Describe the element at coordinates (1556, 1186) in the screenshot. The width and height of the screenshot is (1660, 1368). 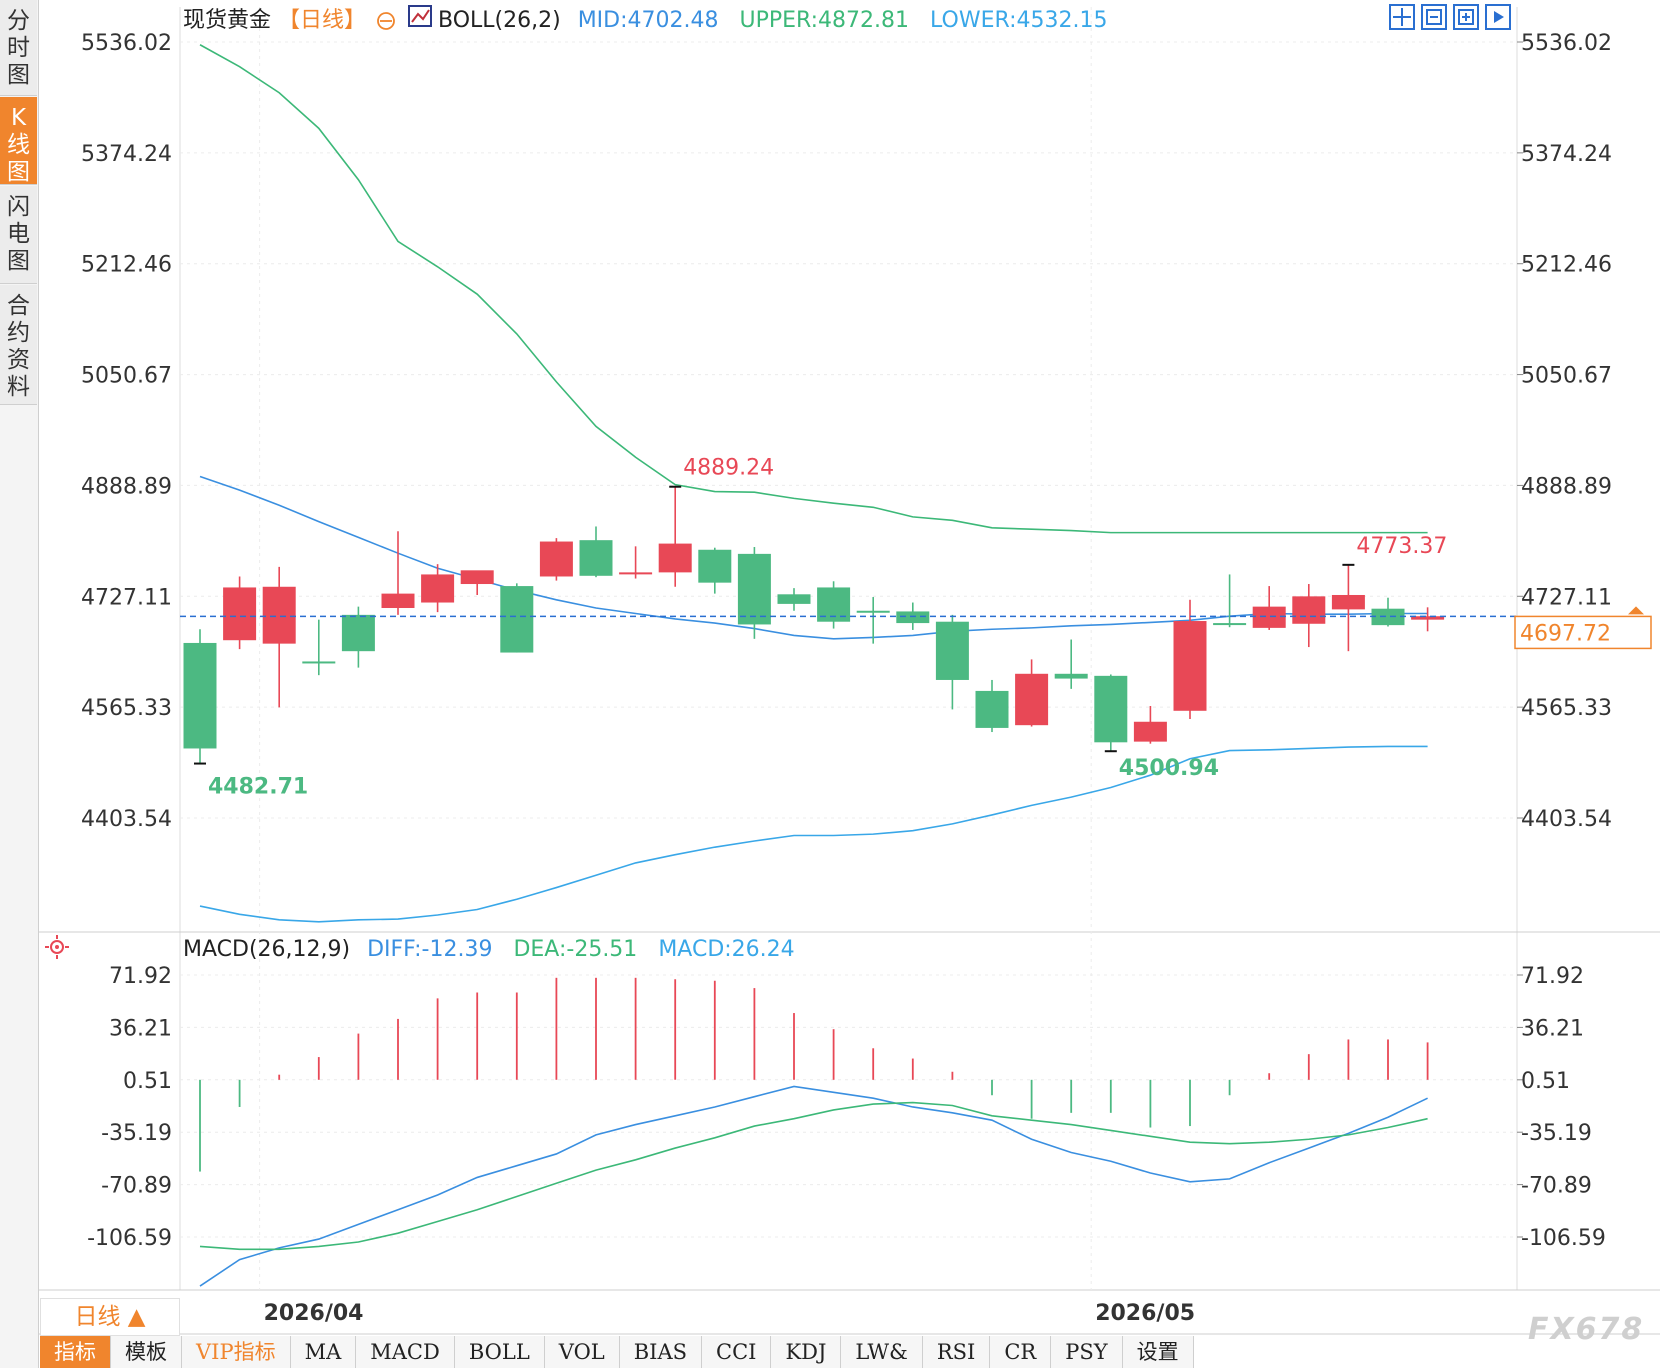
I see `macd-y-tick-label-right: -70.89` at that location.